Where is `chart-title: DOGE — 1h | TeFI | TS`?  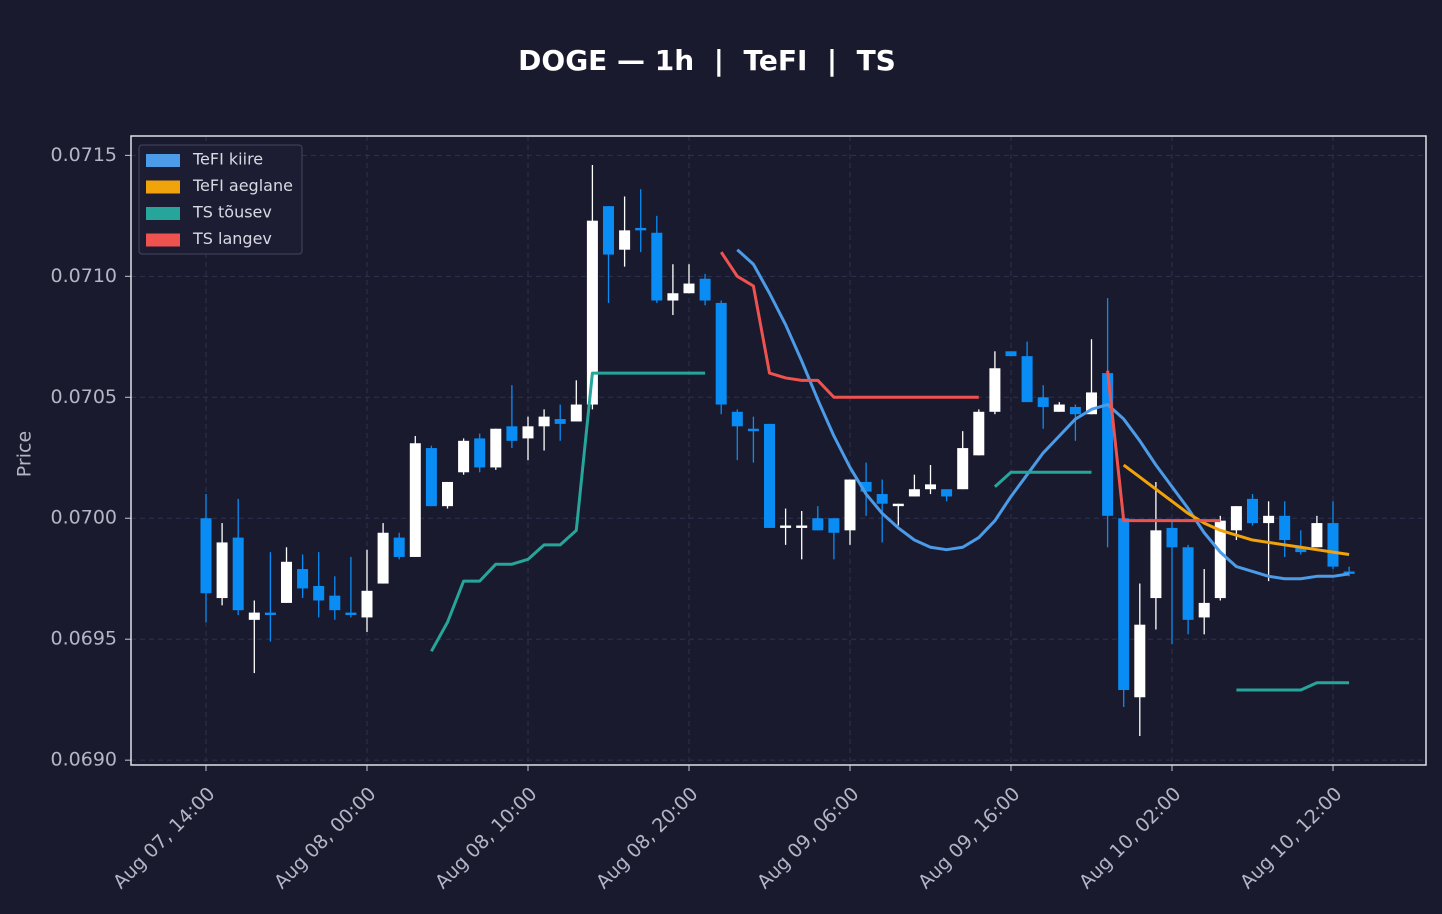 chart-title: DOGE — 1h | TeFI | TS is located at coordinates (707, 60).